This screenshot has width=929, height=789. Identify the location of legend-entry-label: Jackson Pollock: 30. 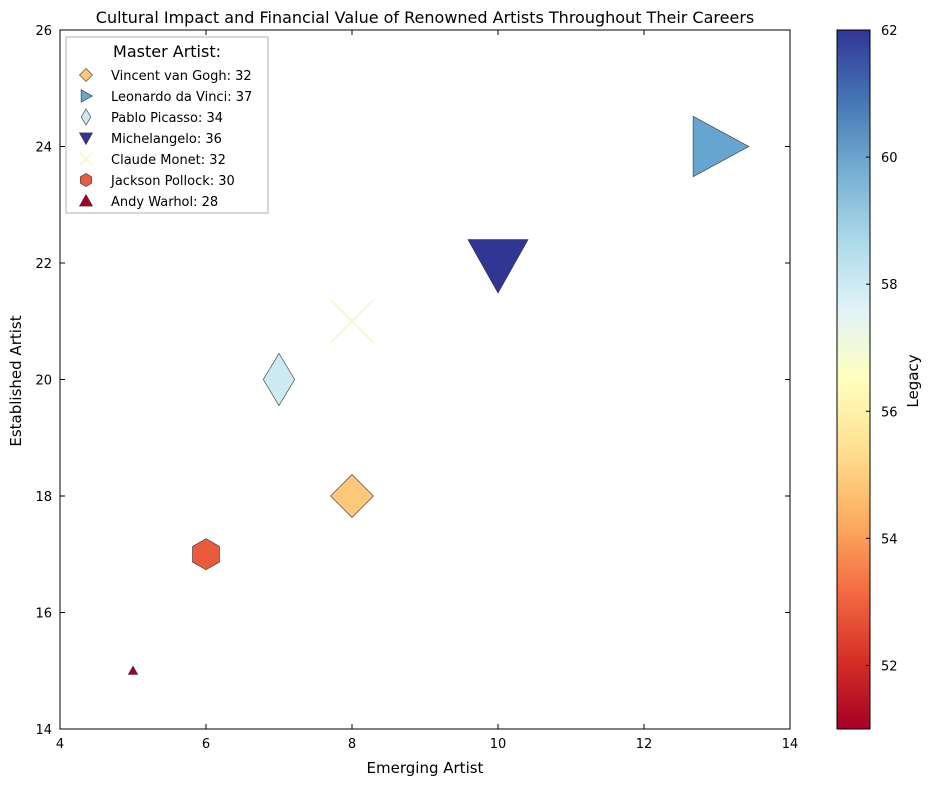
(172, 181).